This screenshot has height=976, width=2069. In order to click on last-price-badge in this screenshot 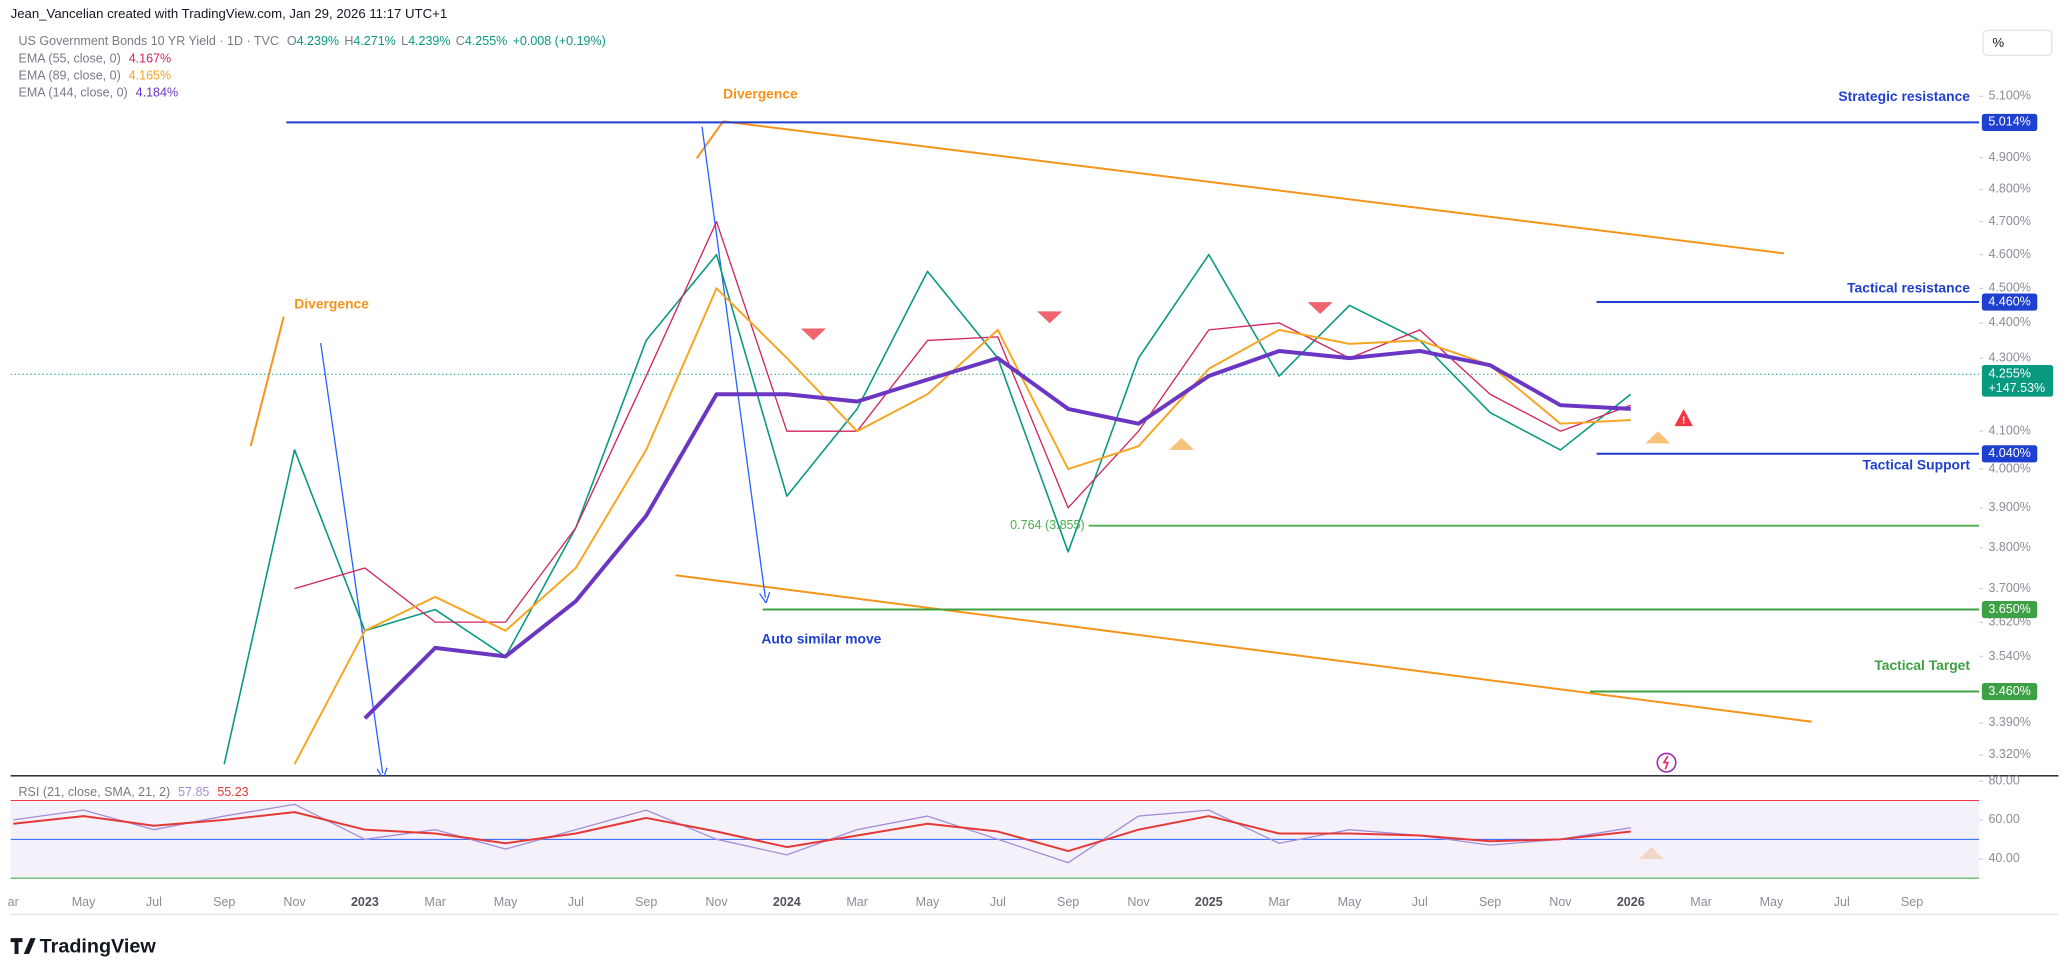, I will do `click(2017, 380)`.